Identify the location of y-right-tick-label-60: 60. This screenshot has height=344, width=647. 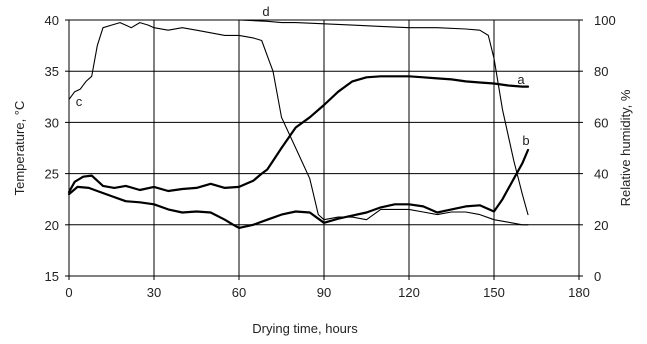
(601, 122).